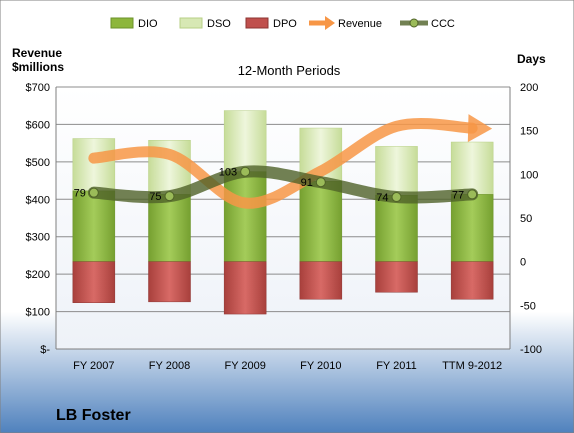 Image resolution: width=574 pixels, height=433 pixels. What do you see at coordinates (480, 128) in the screenshot?
I see `revenue-arrowhead` at bounding box center [480, 128].